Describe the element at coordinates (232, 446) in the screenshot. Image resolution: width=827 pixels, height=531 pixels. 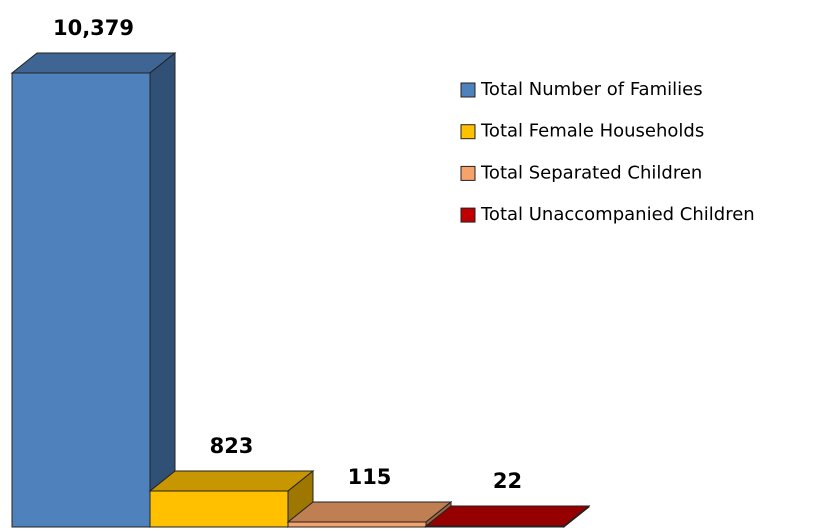
I see `value-label: 823` at that location.